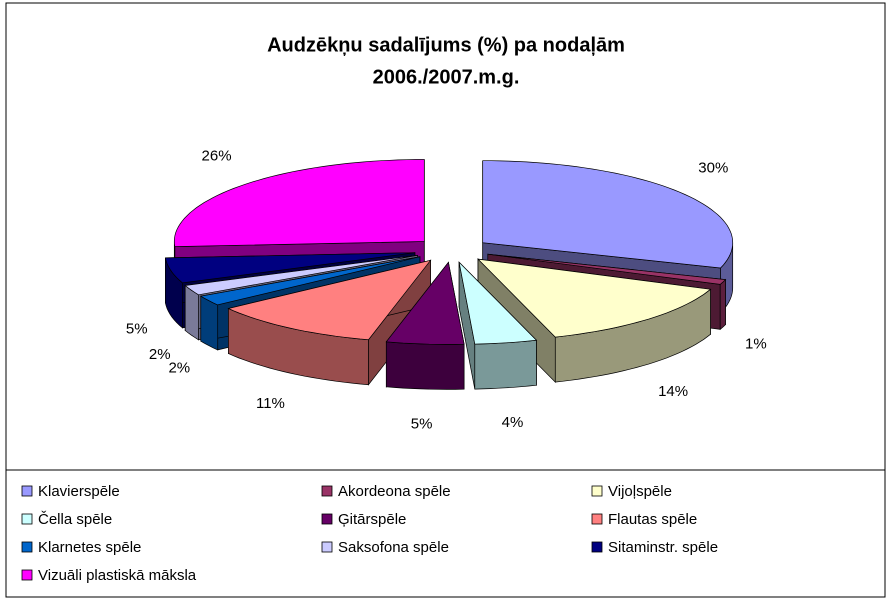 This screenshot has width=892, height=602. What do you see at coordinates (372, 519) in the screenshot?
I see `legend-label: Ģitārspēle` at bounding box center [372, 519].